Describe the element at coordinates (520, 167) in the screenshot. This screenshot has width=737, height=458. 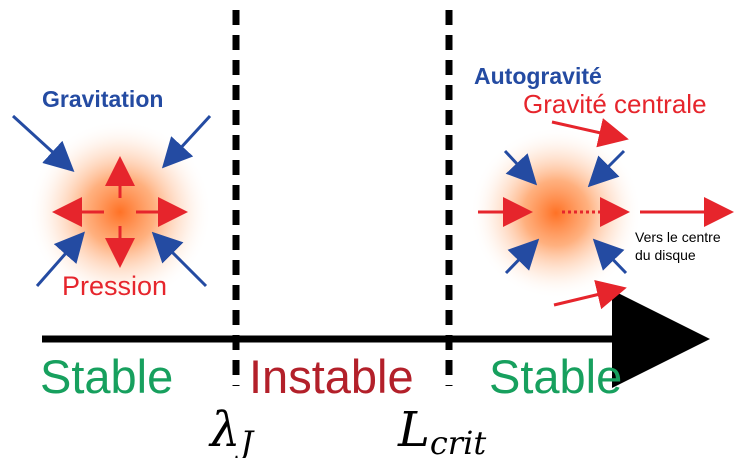
I see `right-selfgravity-arrow-top-left` at that location.